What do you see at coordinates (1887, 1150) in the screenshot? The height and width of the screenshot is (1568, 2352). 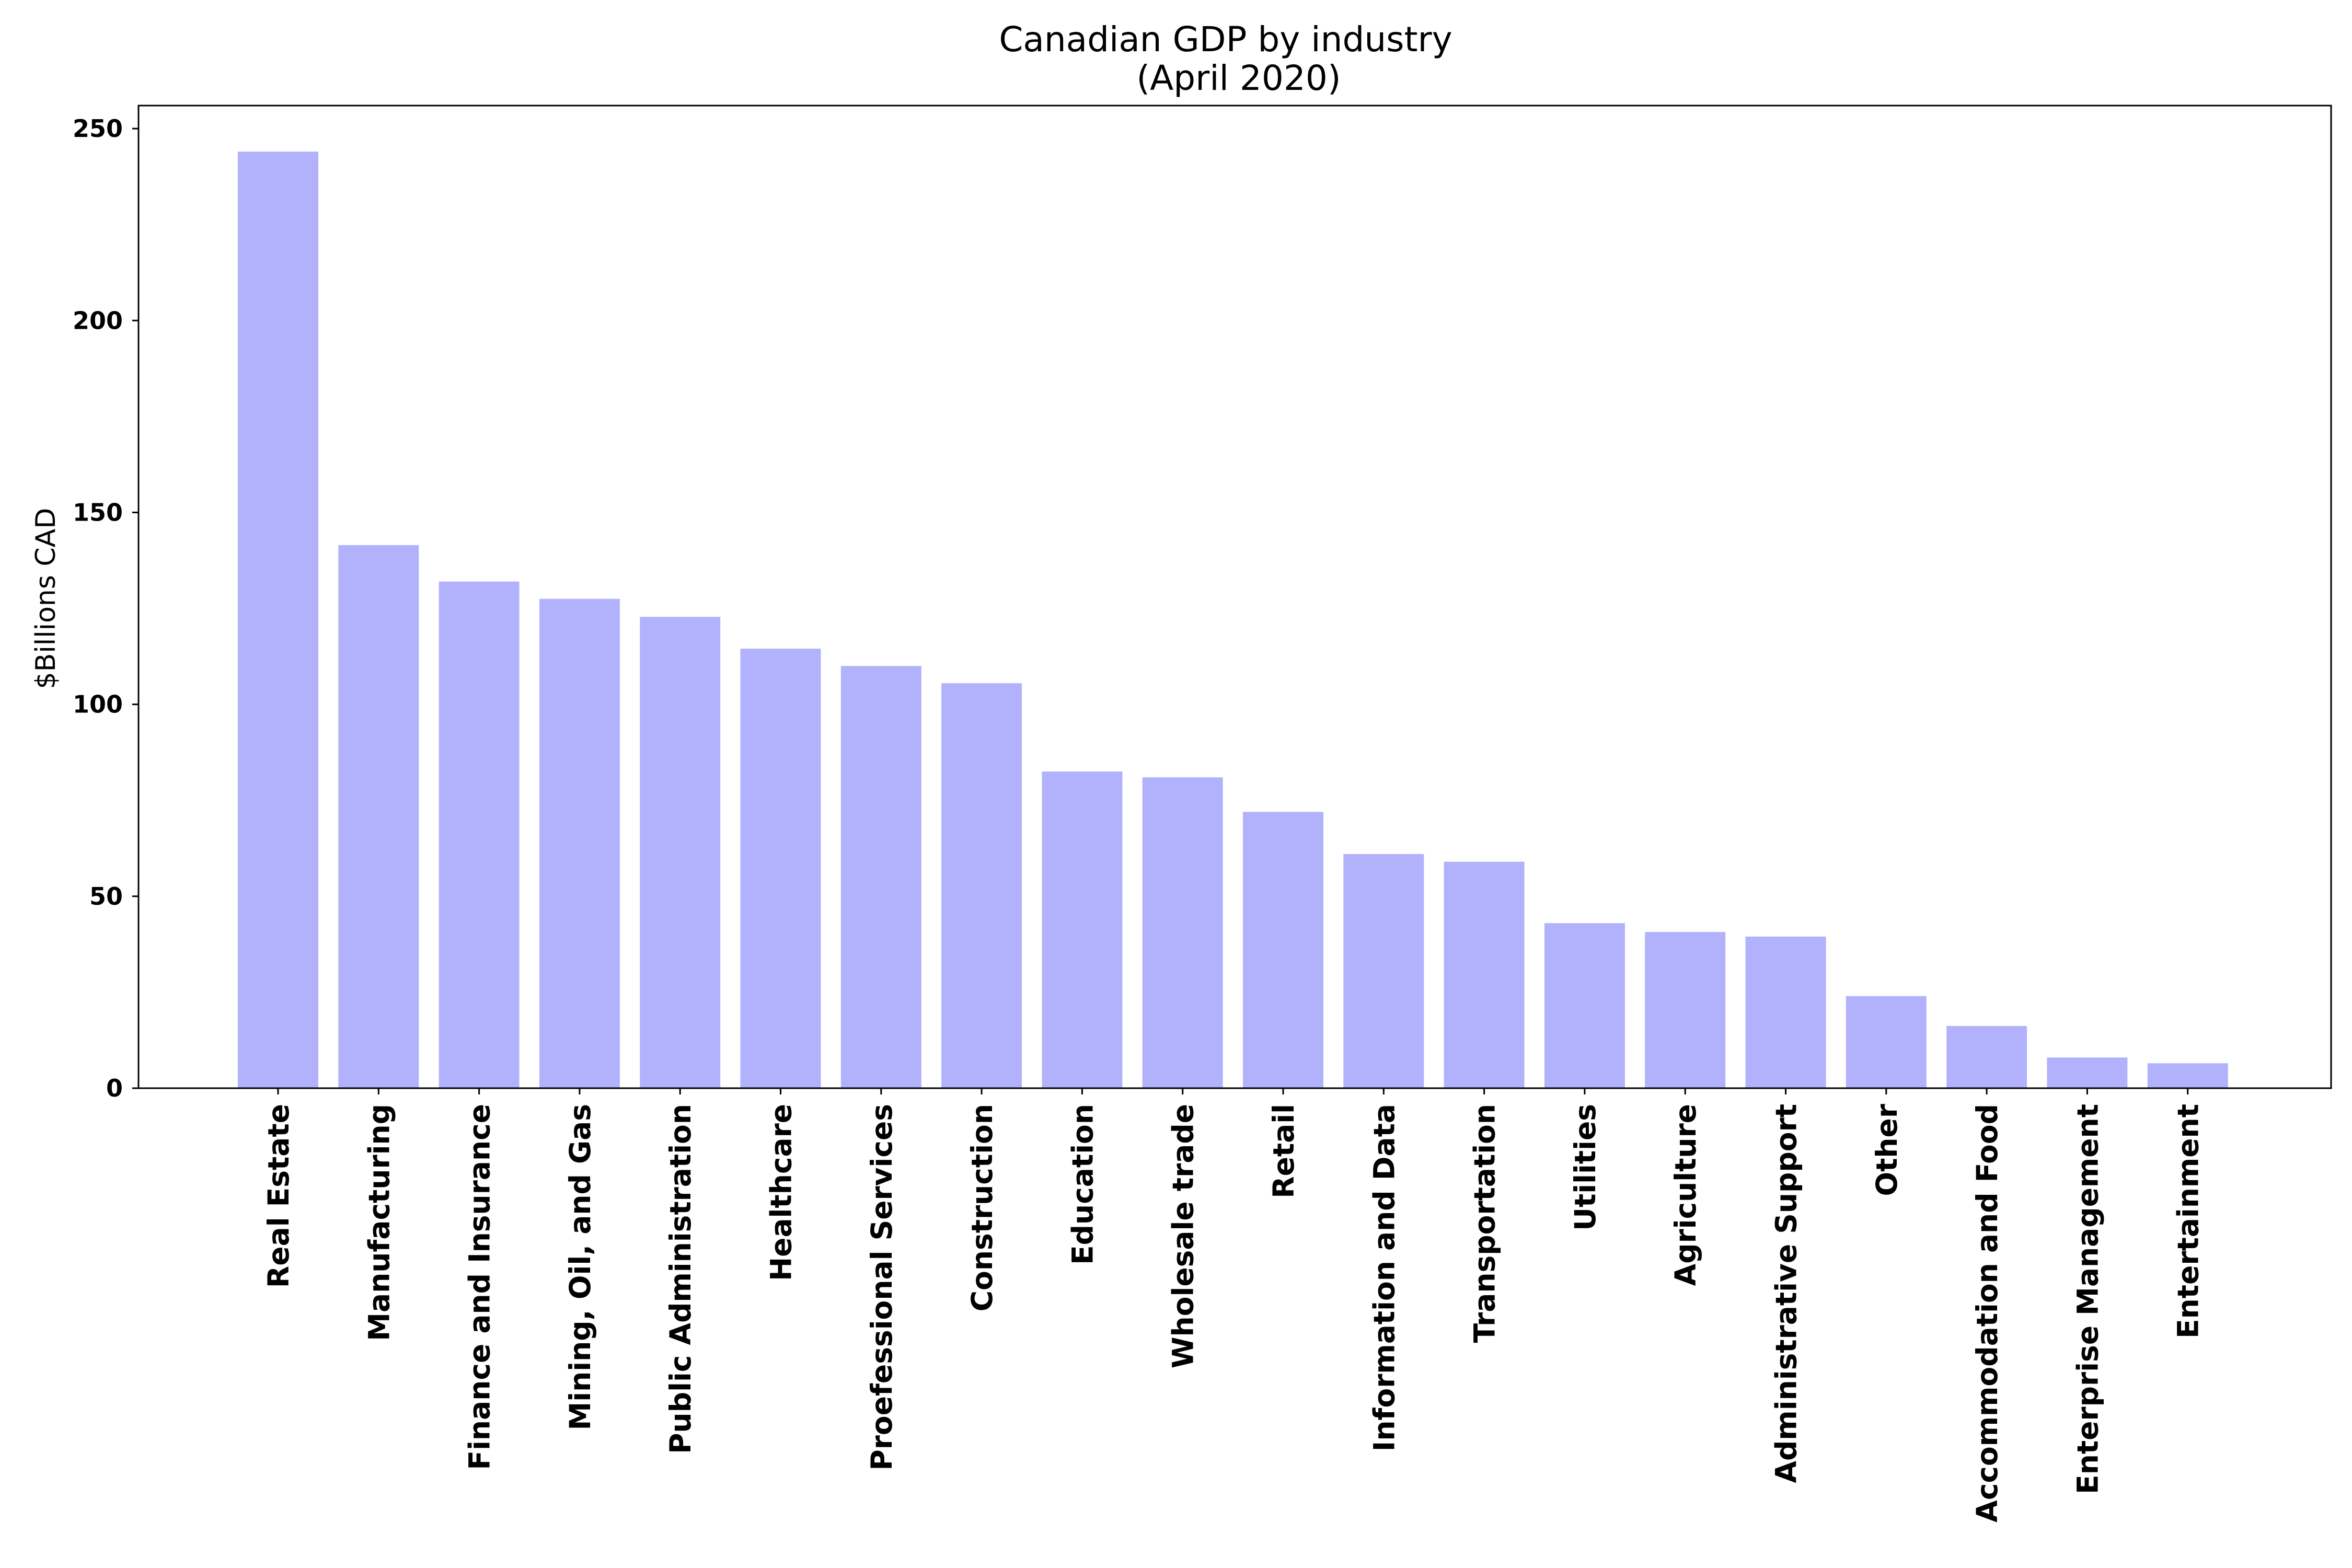 I see `x-tick-label: Other` at bounding box center [1887, 1150].